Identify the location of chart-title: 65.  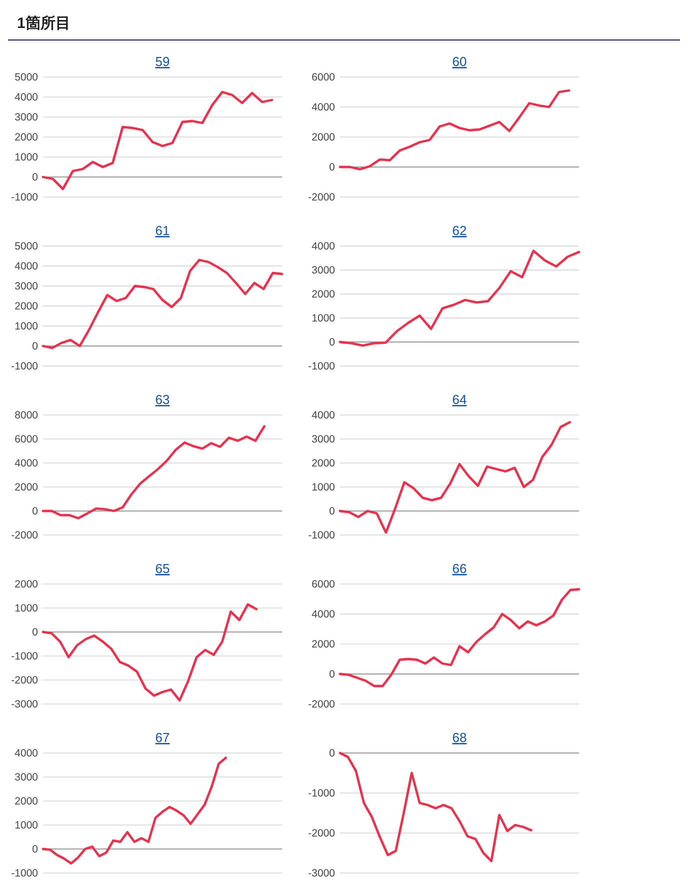
(162, 568).